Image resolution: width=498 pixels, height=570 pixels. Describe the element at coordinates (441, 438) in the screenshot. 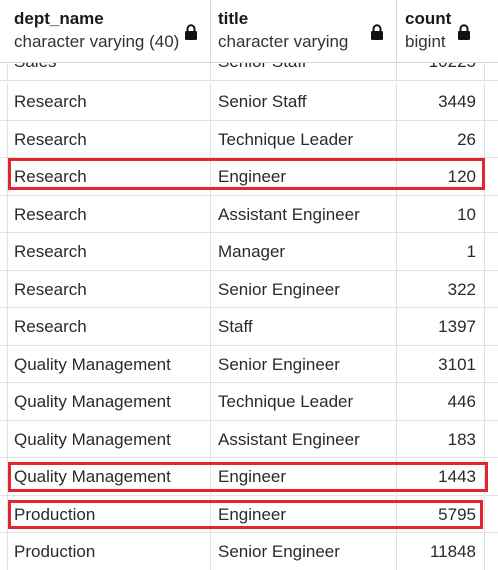

I see `cell-count: 183` at that location.